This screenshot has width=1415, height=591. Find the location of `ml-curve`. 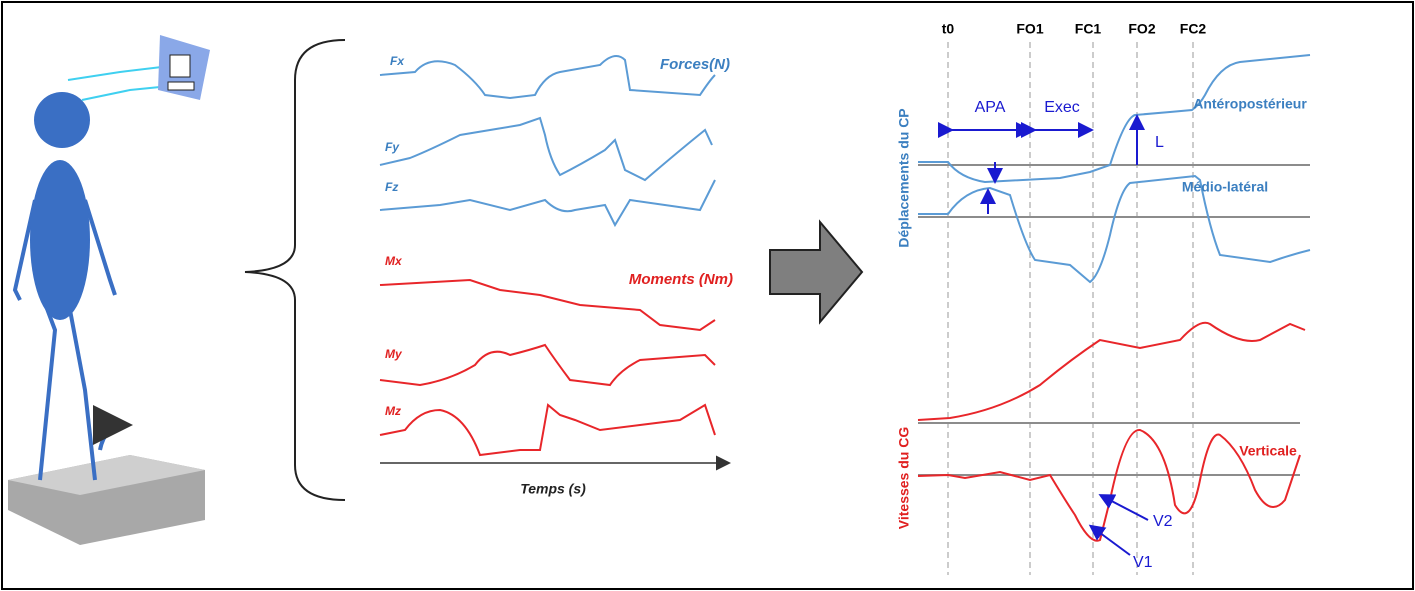

ml-curve is located at coordinates (1114, 229).